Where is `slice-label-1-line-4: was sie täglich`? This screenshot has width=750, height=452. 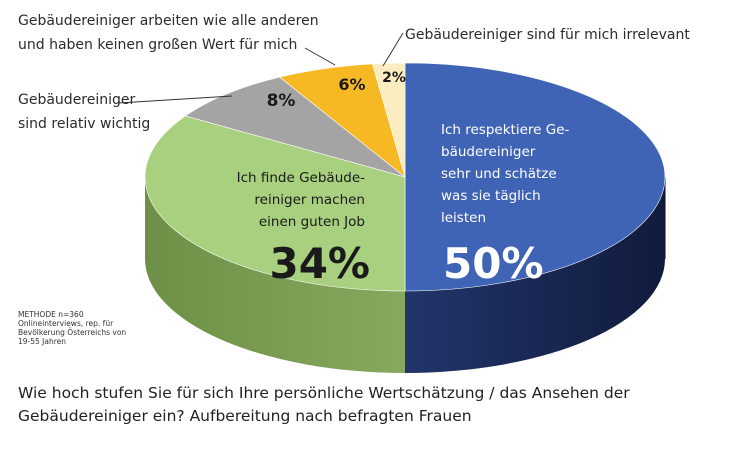
slice-label-1-line-4: was sie täglich is located at coordinates (491, 196).